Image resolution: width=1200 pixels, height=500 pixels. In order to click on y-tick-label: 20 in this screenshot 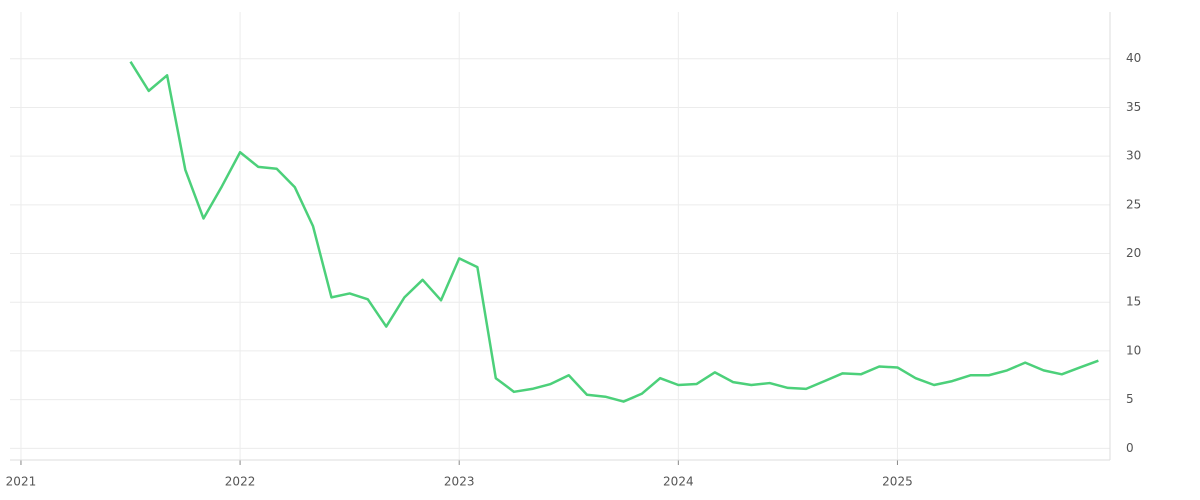, I will do `click(1133, 253)`.